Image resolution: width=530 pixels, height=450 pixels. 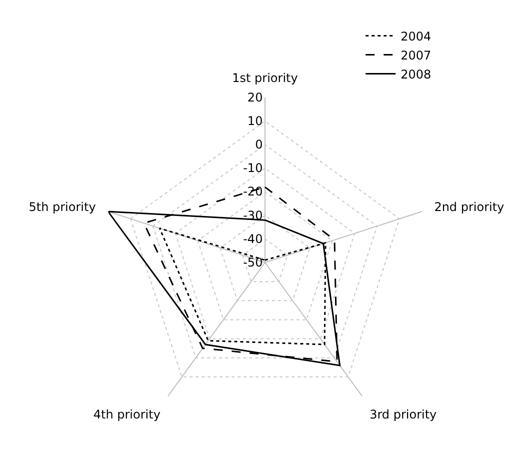 What do you see at coordinates (253, 168) in the screenshot?
I see `y-tick-label: -10` at bounding box center [253, 168].